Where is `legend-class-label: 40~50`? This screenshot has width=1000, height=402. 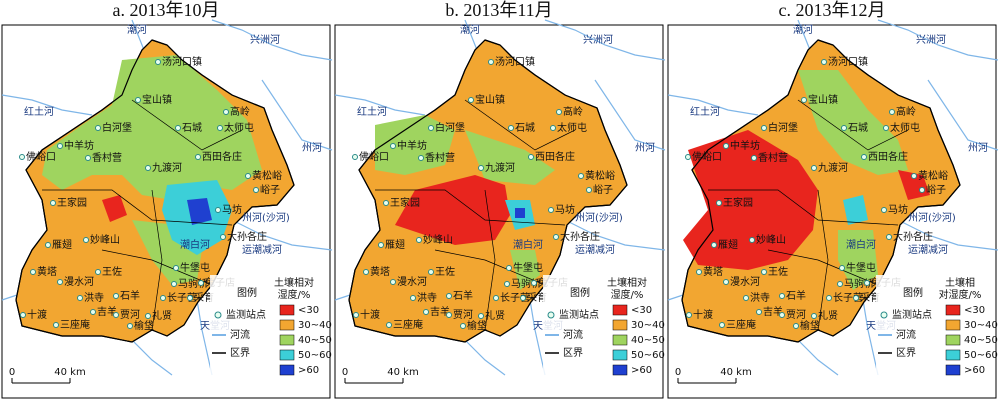
legend-class-label: 40~50 is located at coordinates (648, 340).